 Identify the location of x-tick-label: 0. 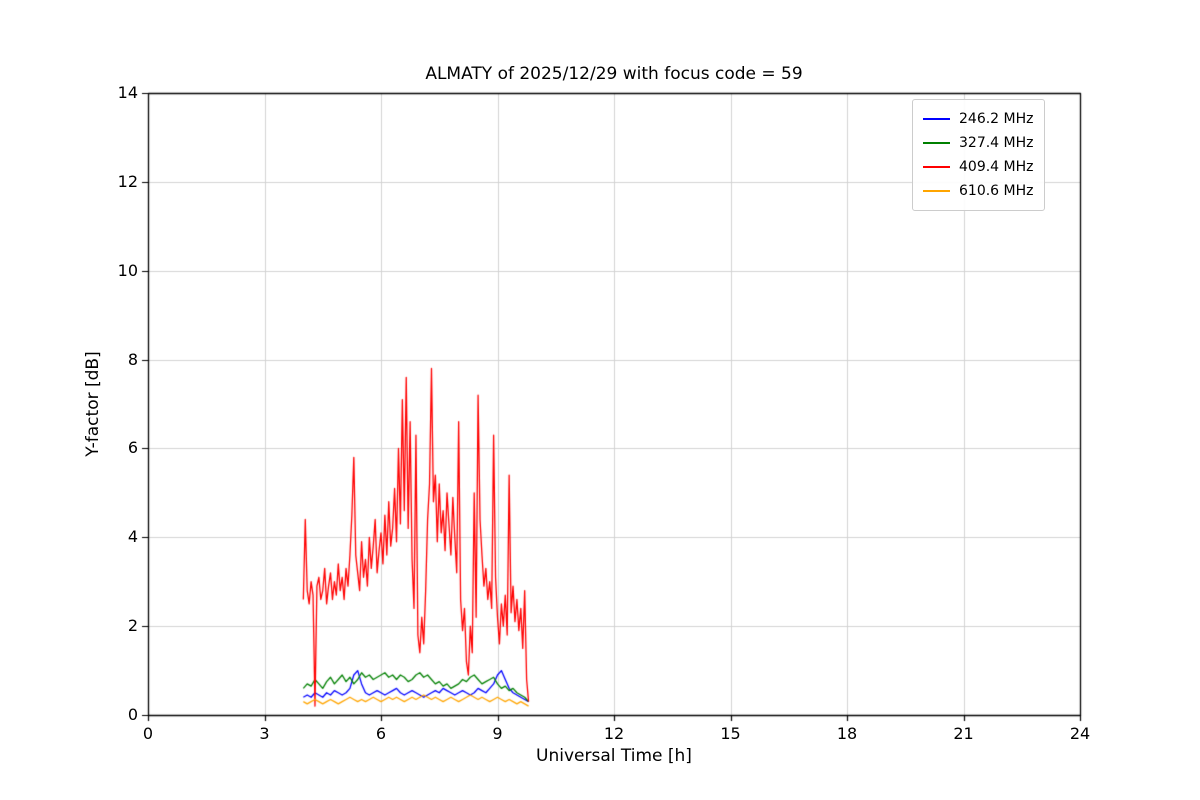
(148, 733).